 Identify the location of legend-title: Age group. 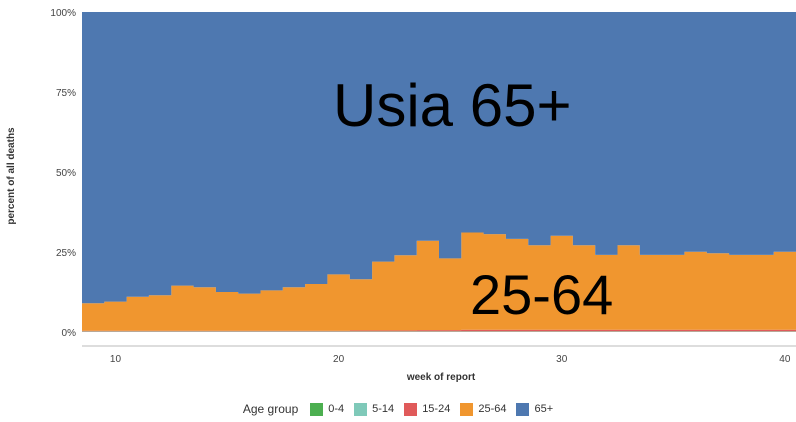
(270, 409).